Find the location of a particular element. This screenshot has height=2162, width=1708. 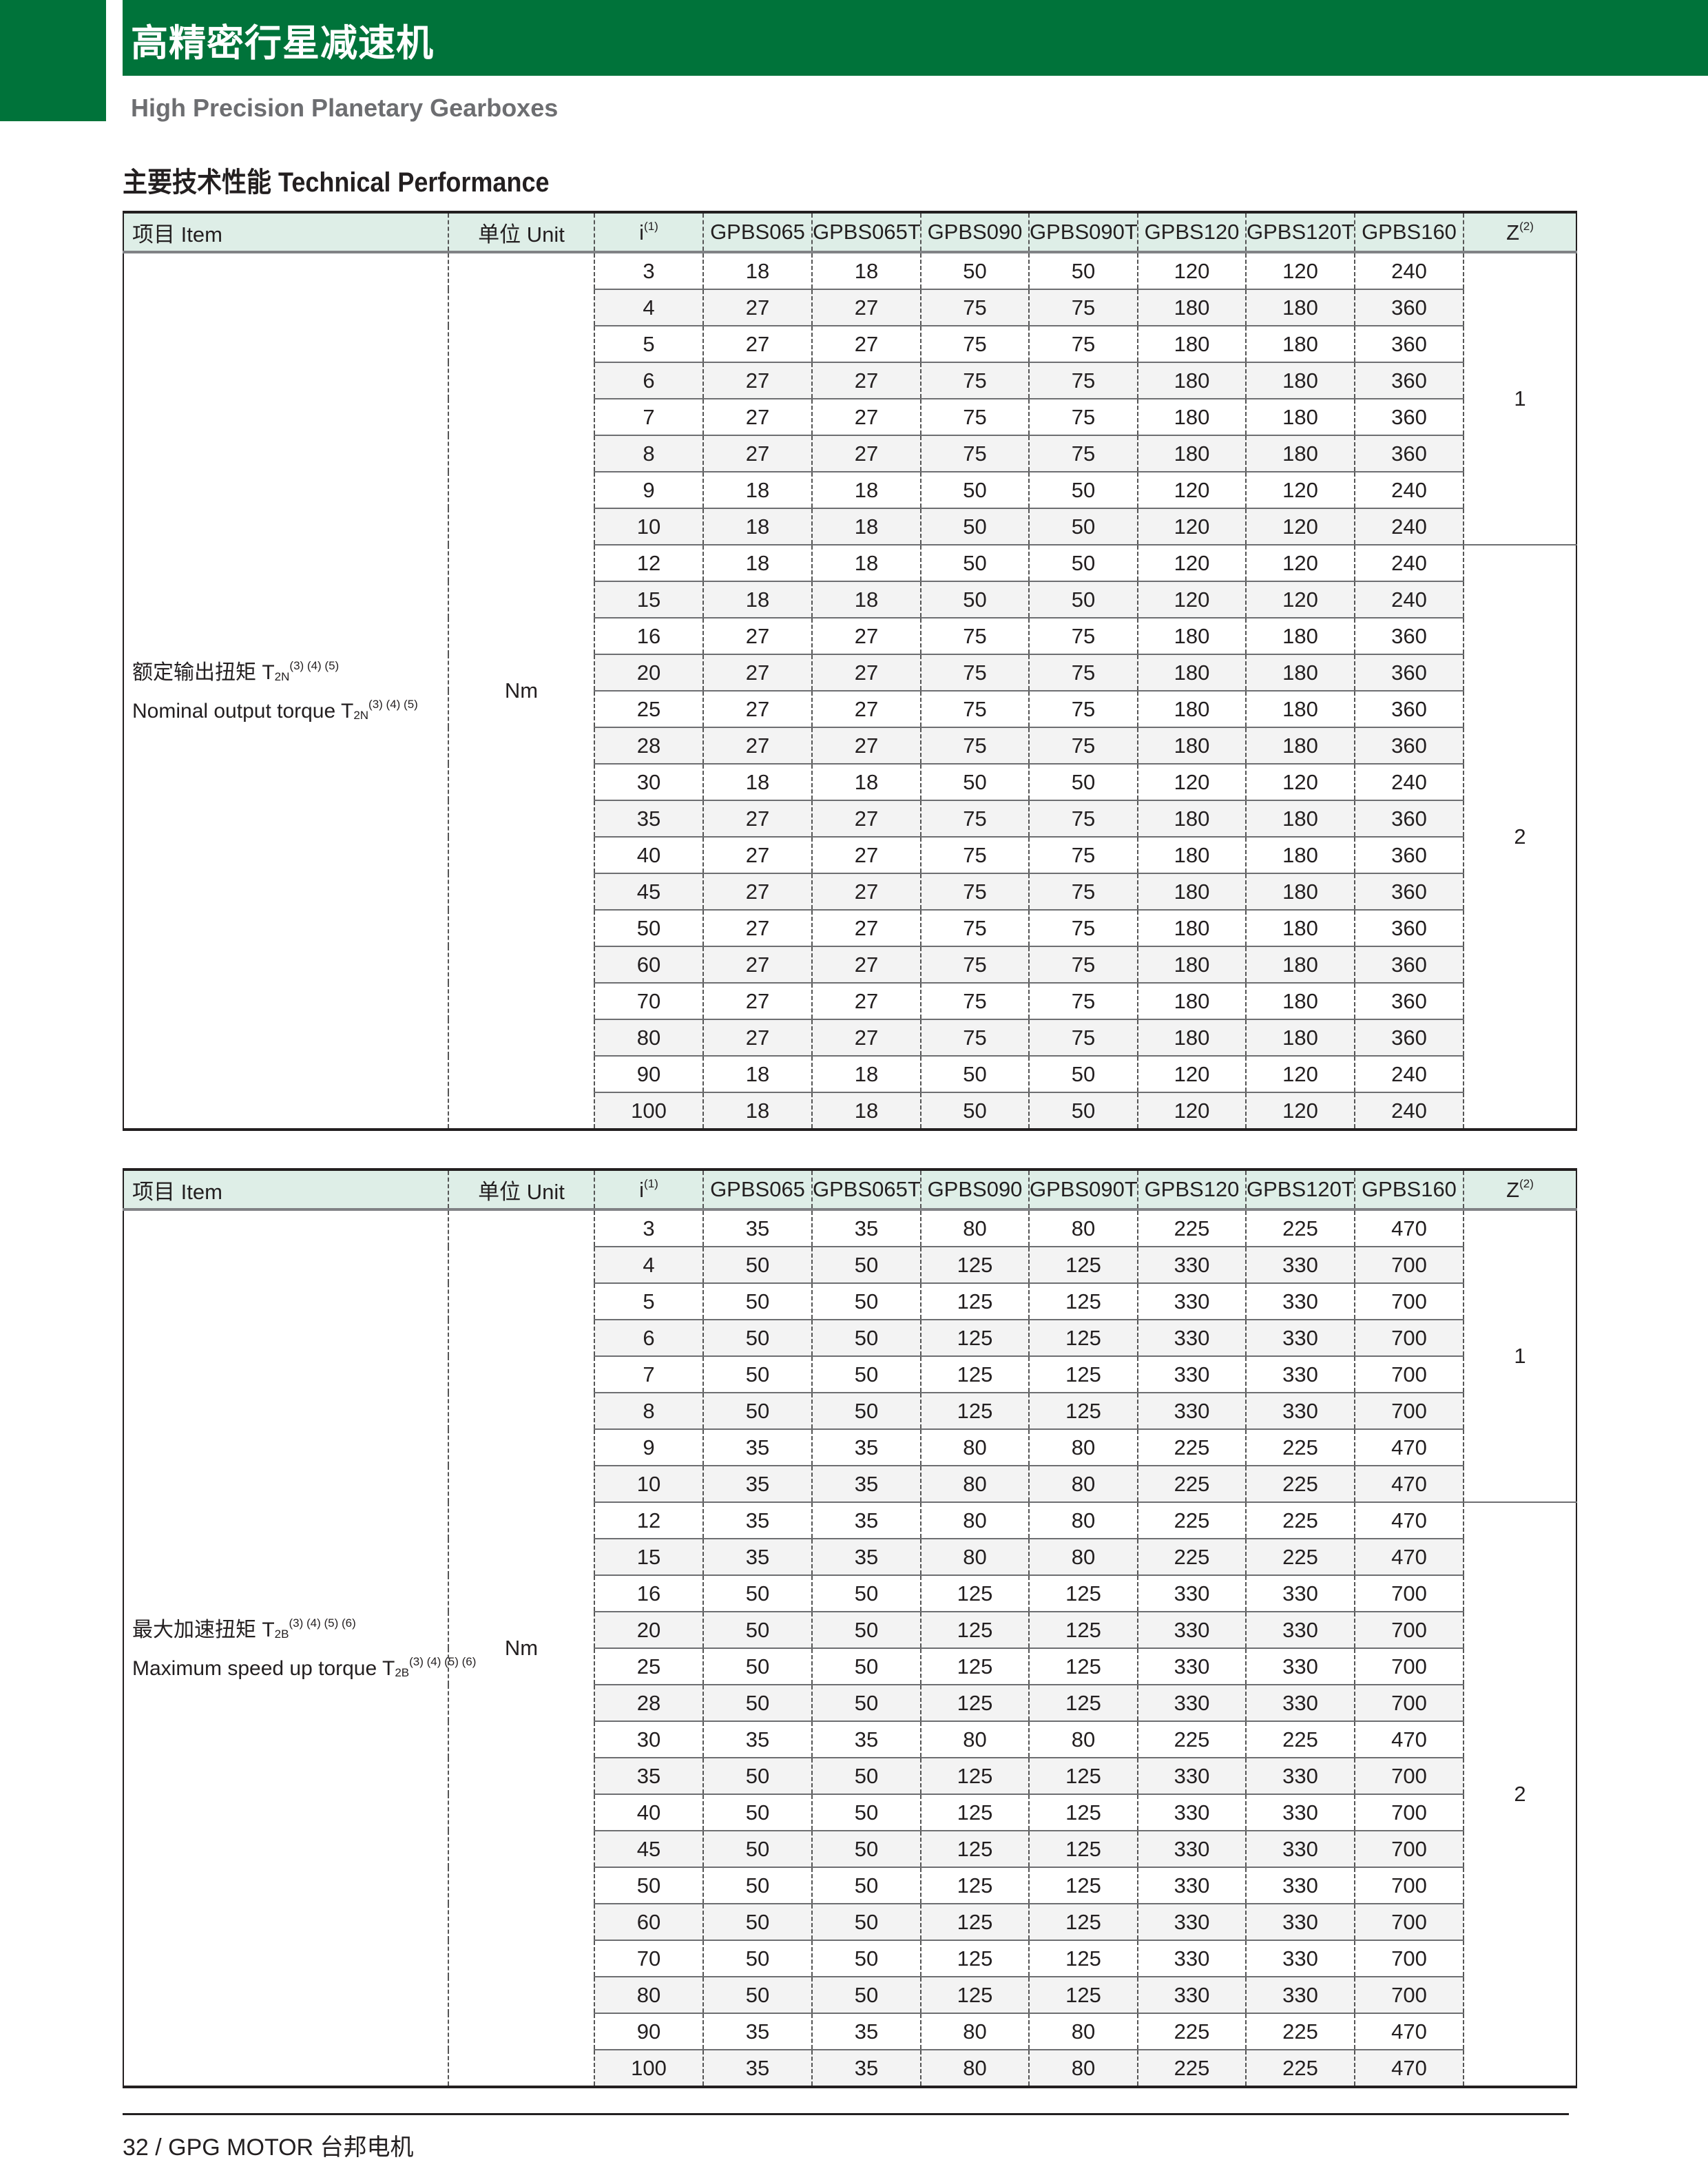

table-row: 90 18 18 50 50 120 120 240 is located at coordinates (850, 1074).